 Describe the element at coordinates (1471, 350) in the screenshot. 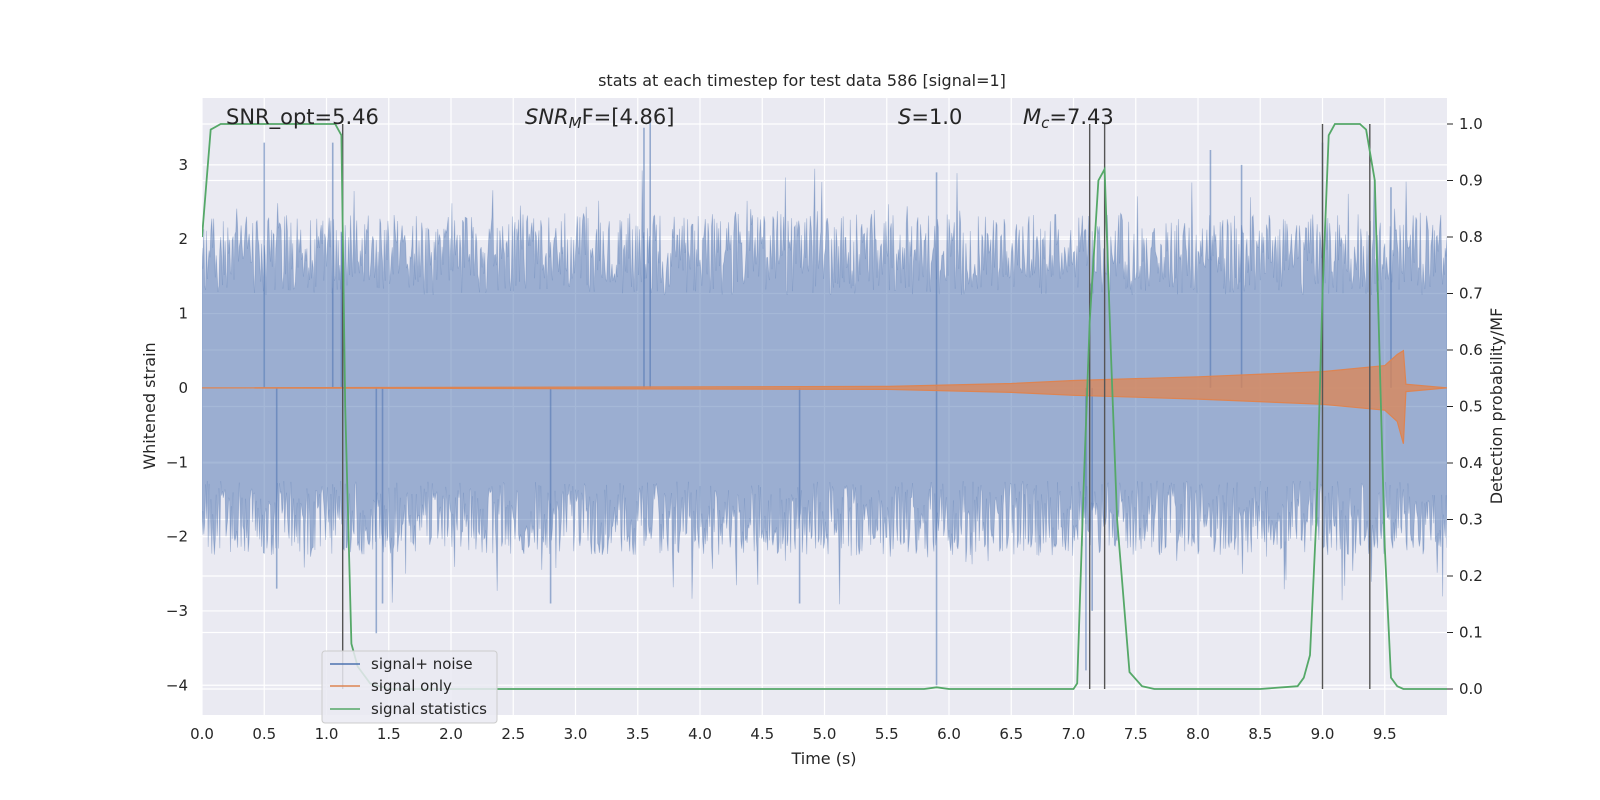

I see `y2-tick-label: 0.6` at that location.